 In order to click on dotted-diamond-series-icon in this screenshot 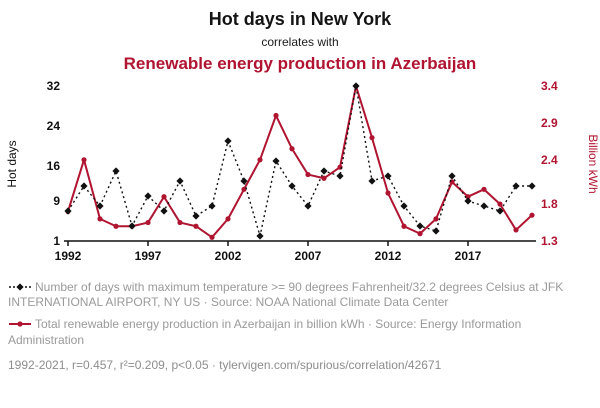, I will do `click(20, 287)`.